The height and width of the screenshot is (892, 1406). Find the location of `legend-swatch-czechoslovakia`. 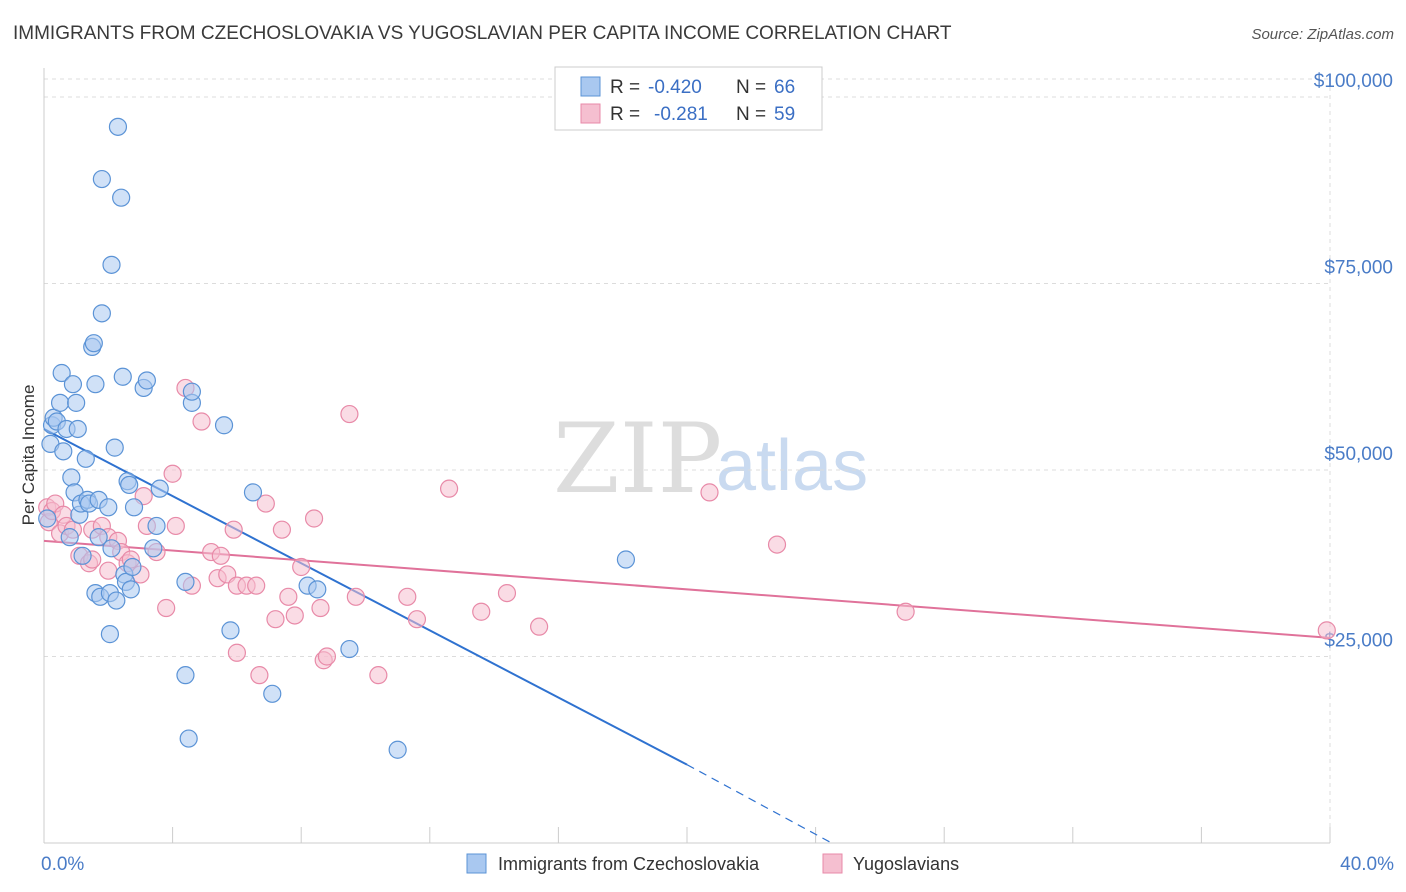

legend-swatch-czechoslovakia is located at coordinates (590, 86).